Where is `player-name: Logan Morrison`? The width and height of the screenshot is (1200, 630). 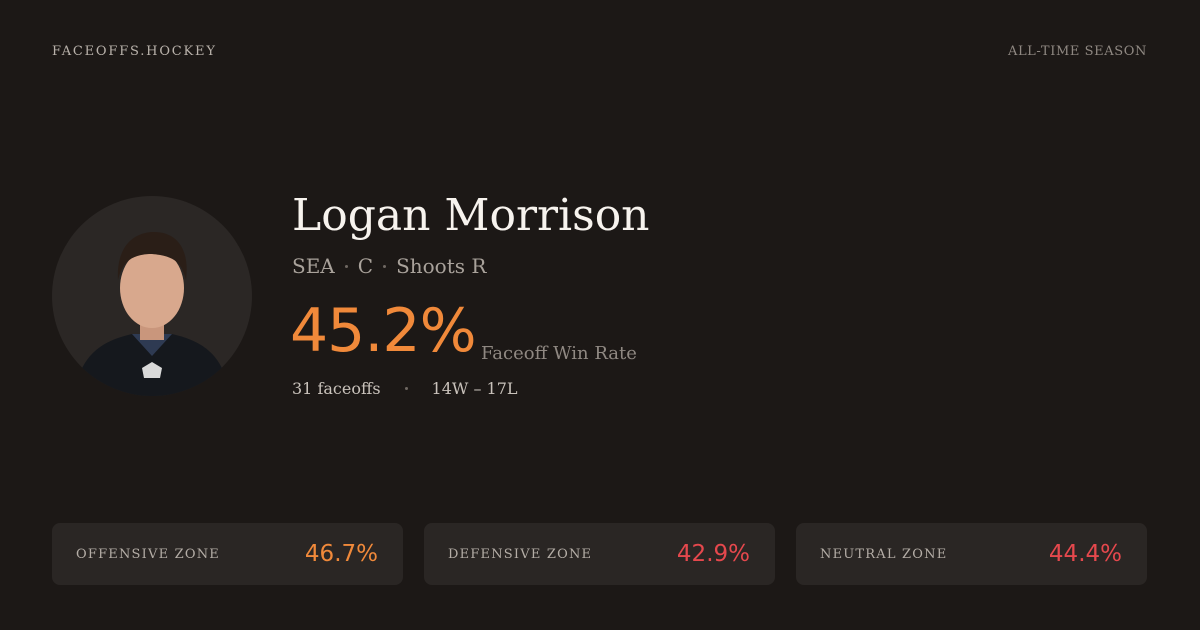 player-name: Logan Morrison is located at coordinates (471, 215).